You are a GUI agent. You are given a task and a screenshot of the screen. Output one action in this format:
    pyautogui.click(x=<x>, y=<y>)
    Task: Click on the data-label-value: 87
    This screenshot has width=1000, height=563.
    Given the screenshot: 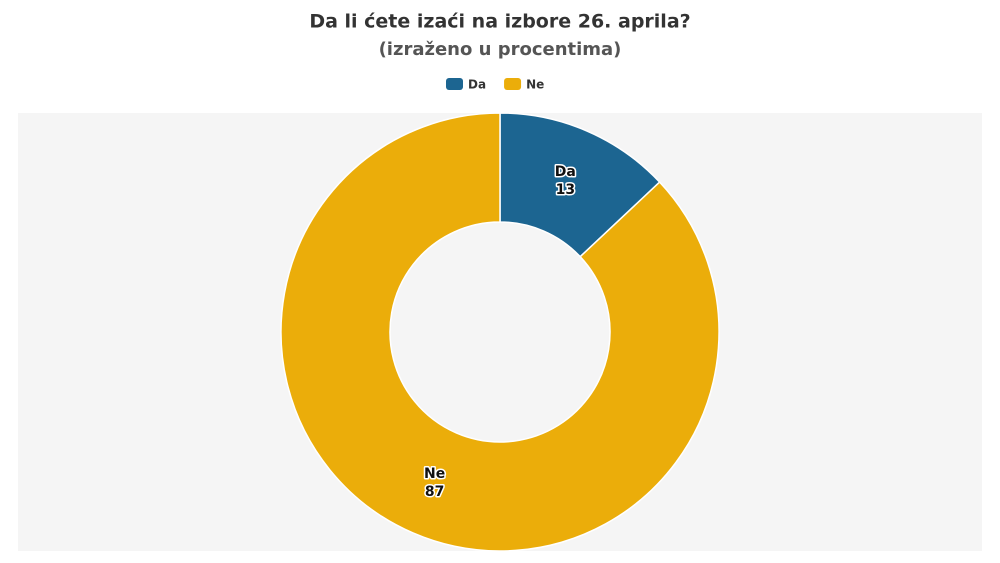 What is the action you would take?
    pyautogui.click(x=434, y=492)
    